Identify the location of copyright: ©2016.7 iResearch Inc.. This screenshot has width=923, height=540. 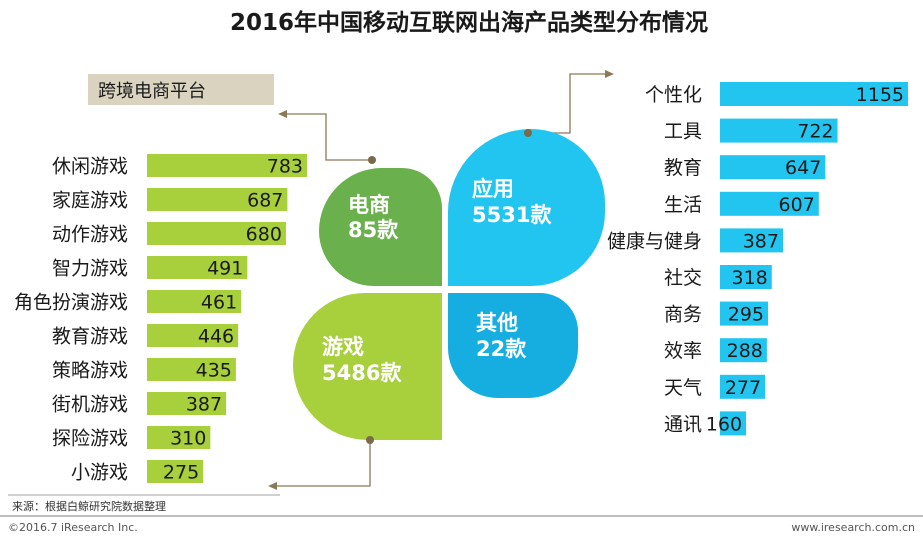
(73, 527).